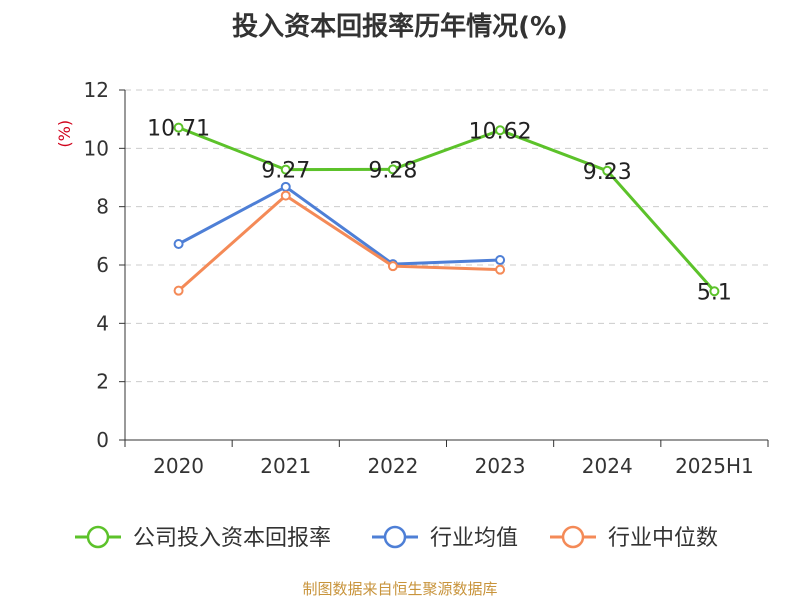  What do you see at coordinates (102, 323) in the screenshot?
I see `y-tick-label: 4` at bounding box center [102, 323].